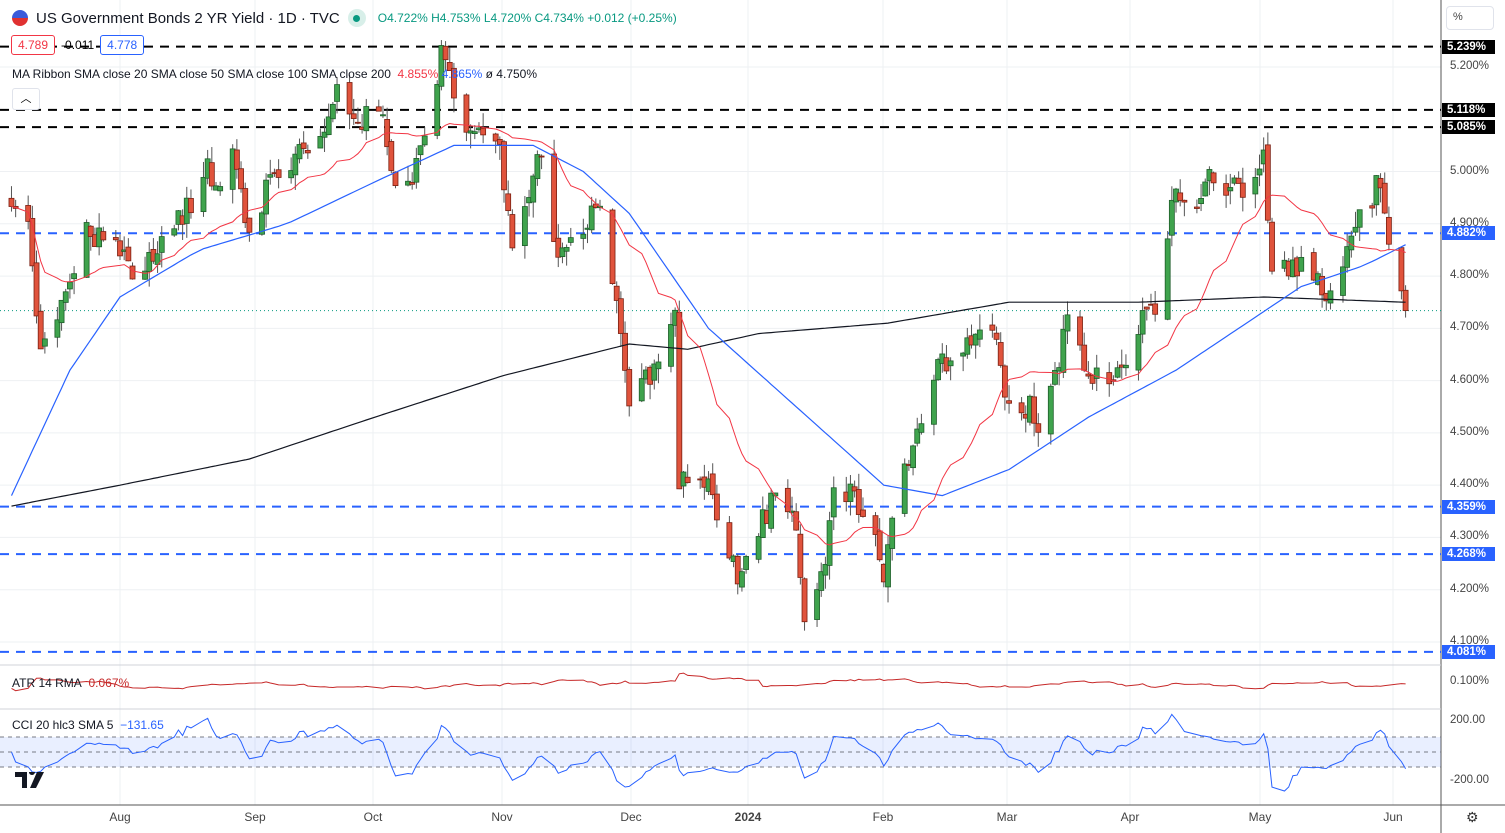  Describe the element at coordinates (1472, 817) in the screenshot. I see `settings-gear-icon: ⚙` at that location.